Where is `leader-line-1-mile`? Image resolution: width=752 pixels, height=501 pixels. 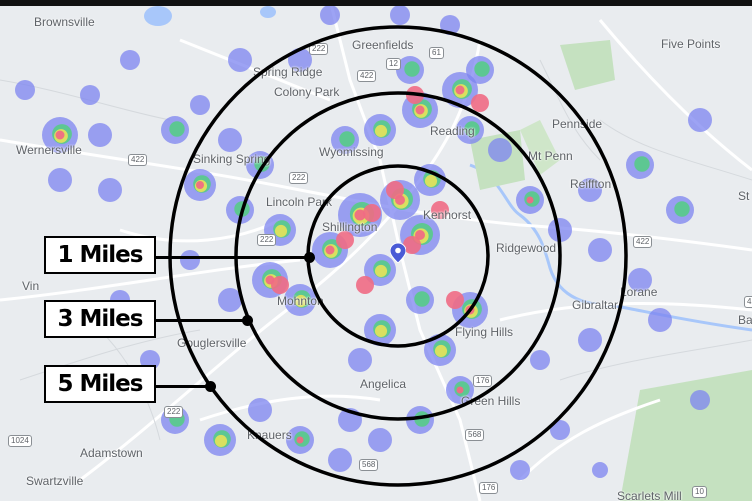
leader-line-1-mile is located at coordinates (233, 257).